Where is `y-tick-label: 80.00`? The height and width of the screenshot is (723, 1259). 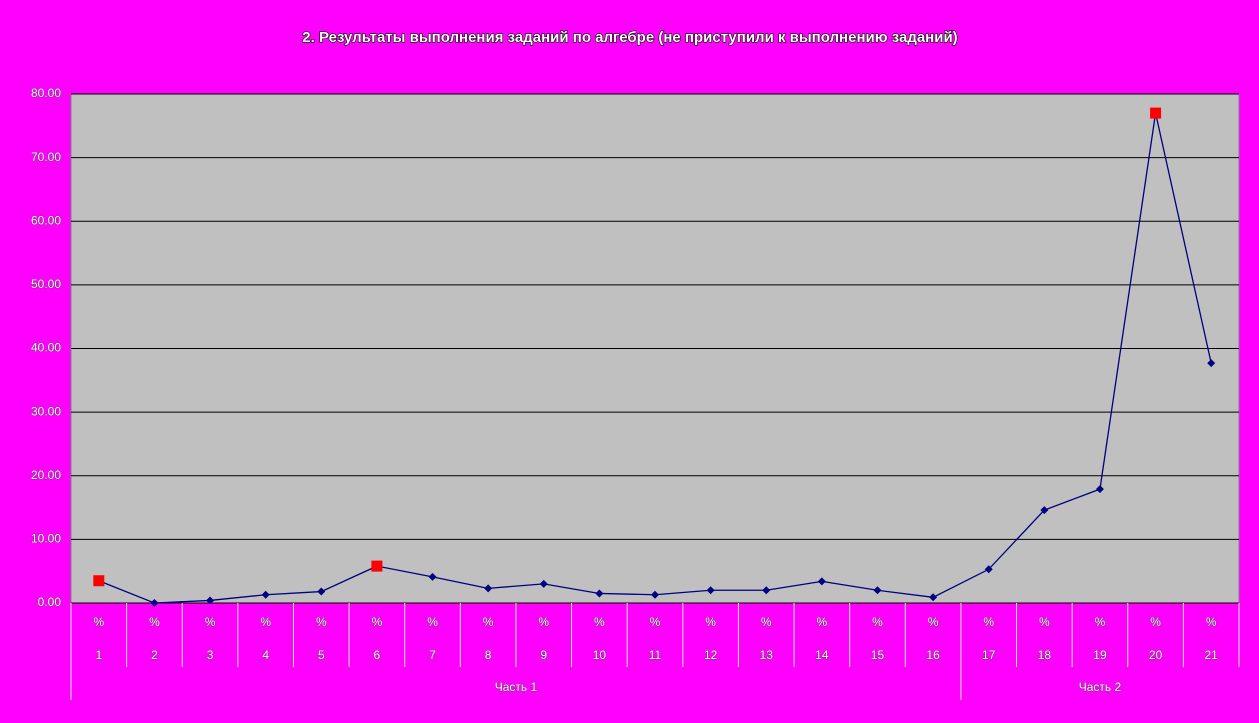
y-tick-label: 80.00 is located at coordinates (46, 93).